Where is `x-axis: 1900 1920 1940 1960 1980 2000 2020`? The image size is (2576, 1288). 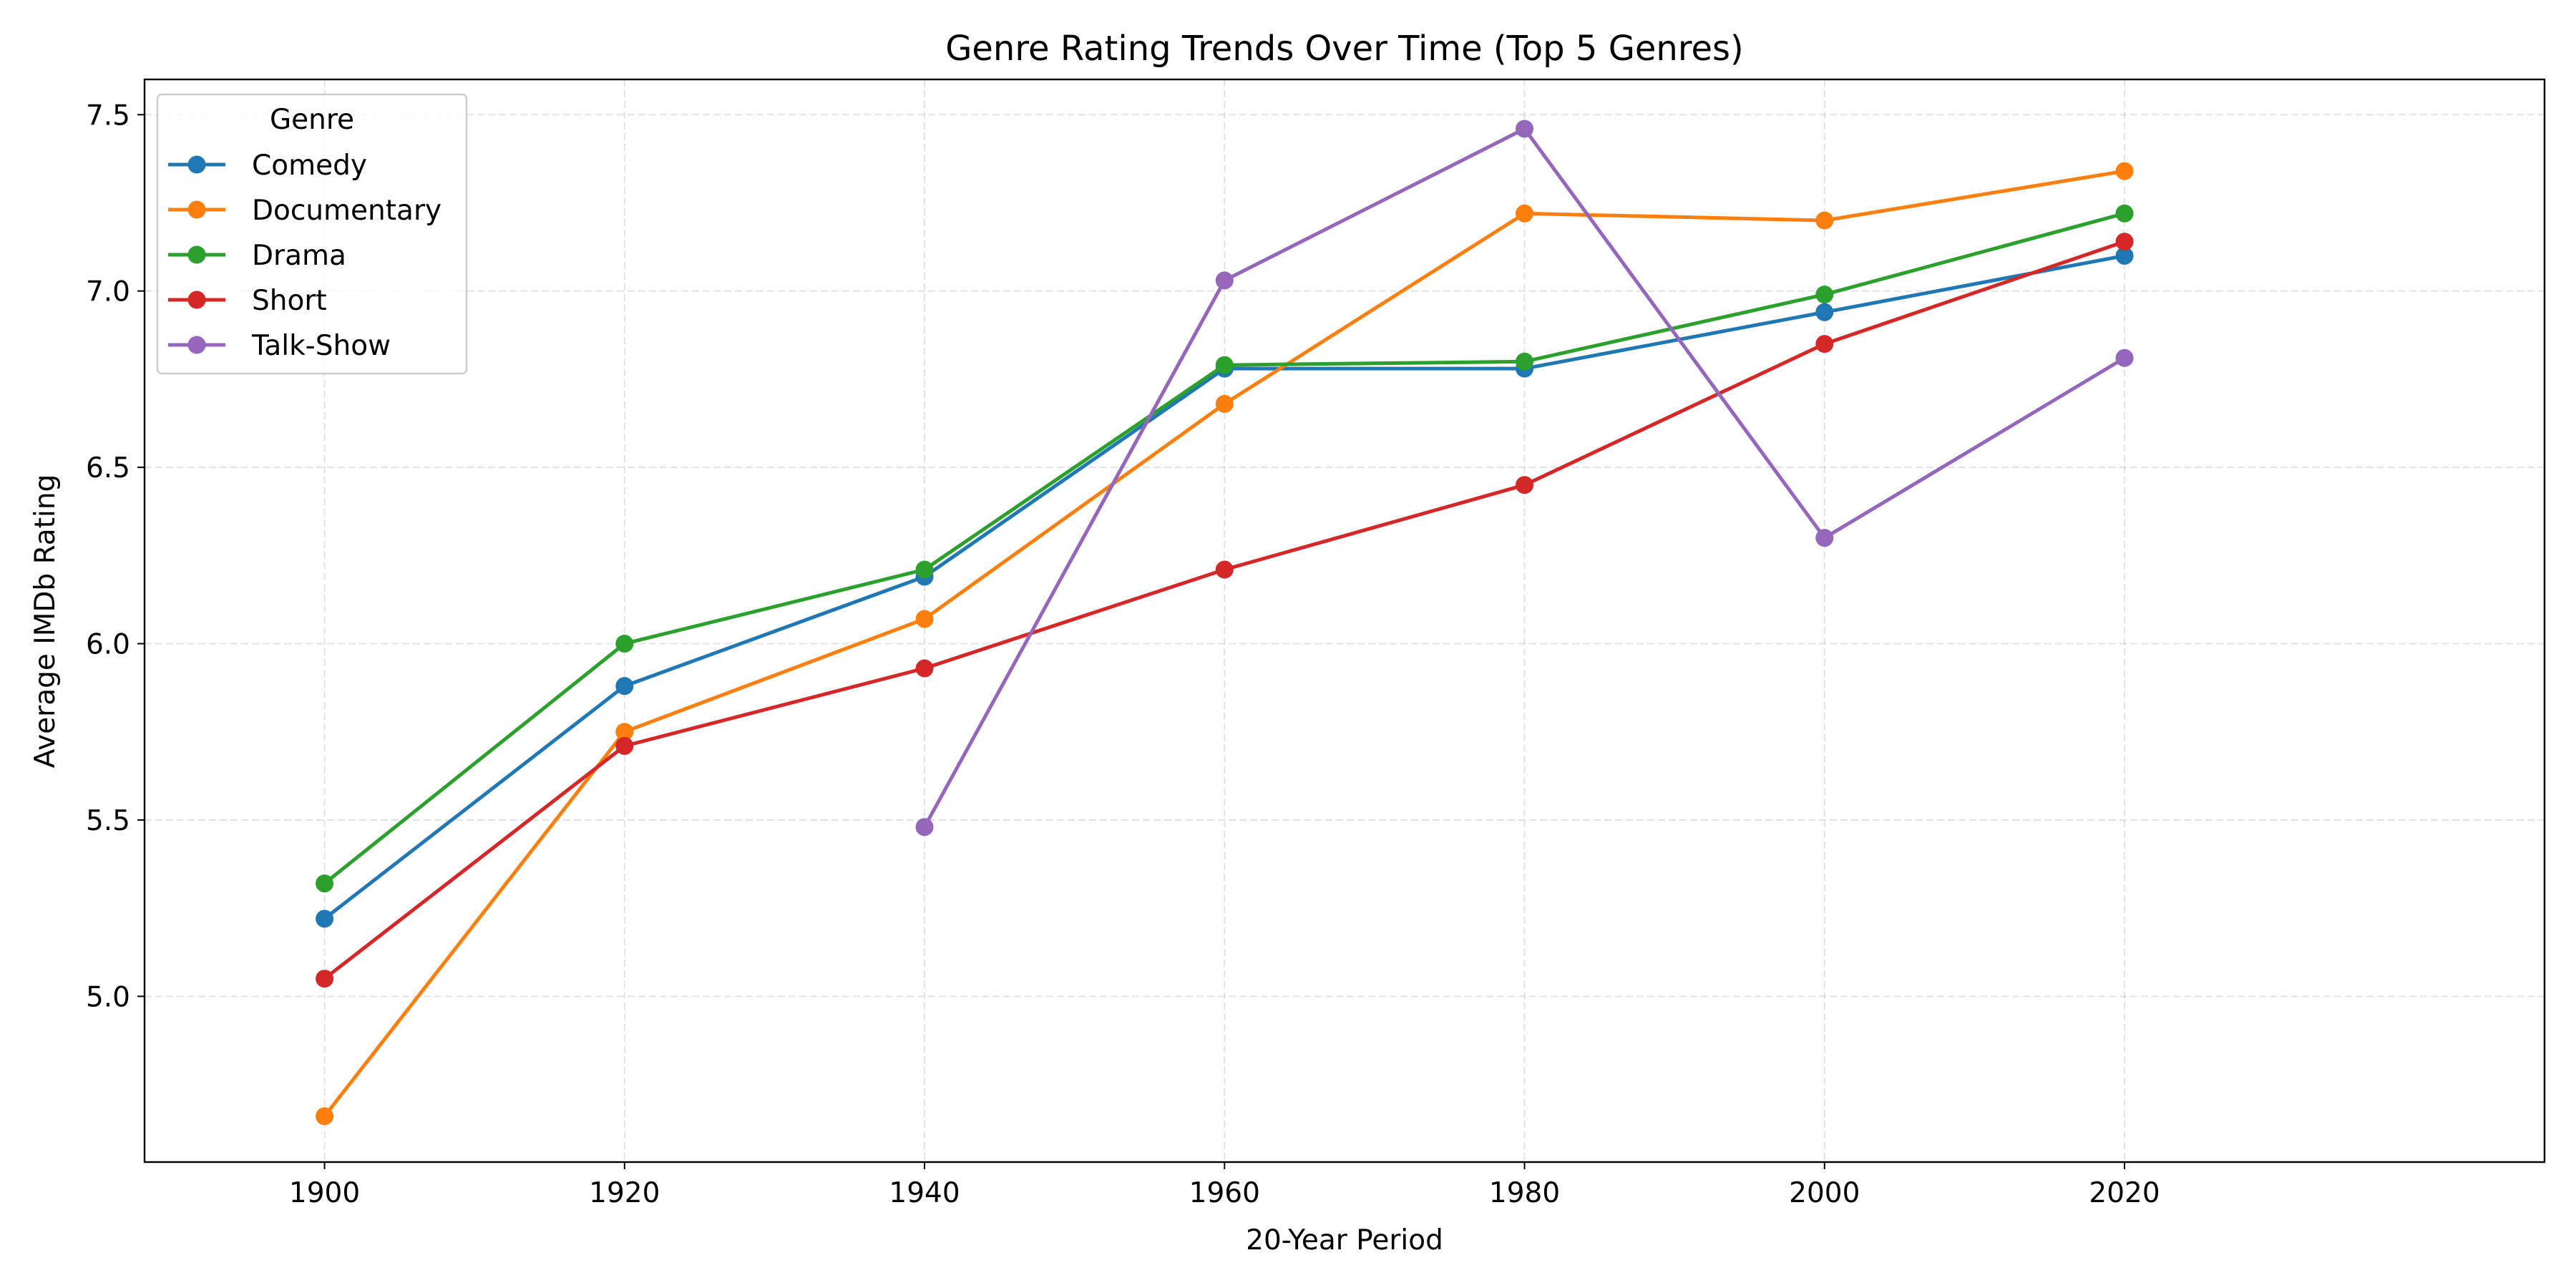
x-axis: 1900 1920 1940 1960 1980 2000 2020 is located at coordinates (1224, 1185).